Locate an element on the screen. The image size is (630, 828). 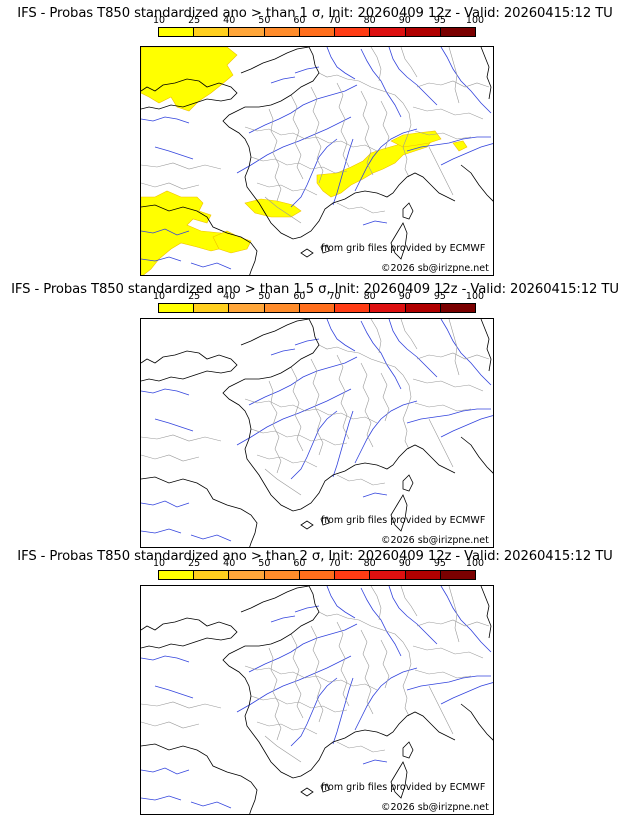
copyright-credit: ©2026 sb@irizpne.net is located at coordinates (435, 268).